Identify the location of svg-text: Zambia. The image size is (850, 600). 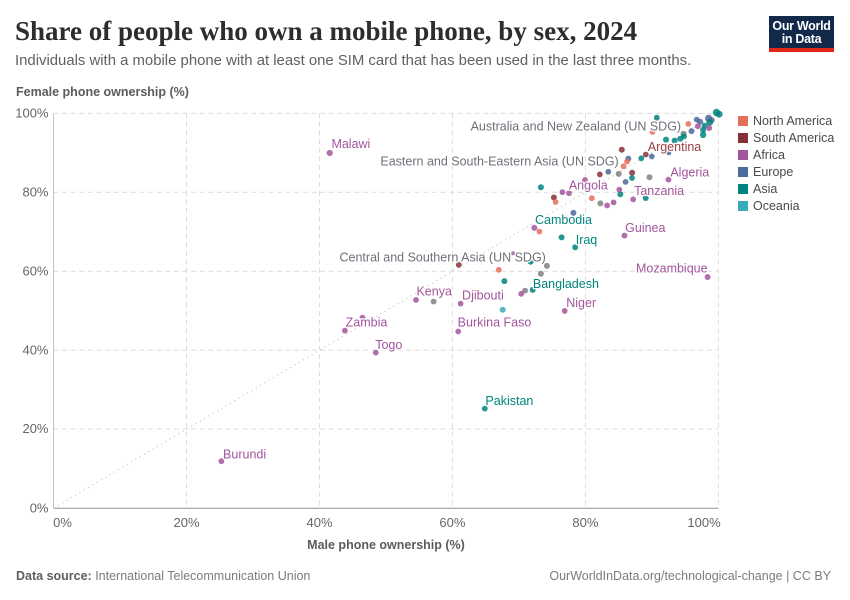
(367, 323).